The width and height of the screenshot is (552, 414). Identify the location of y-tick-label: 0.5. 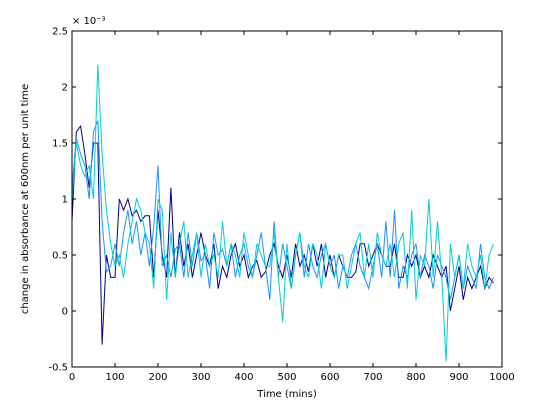
(60, 256).